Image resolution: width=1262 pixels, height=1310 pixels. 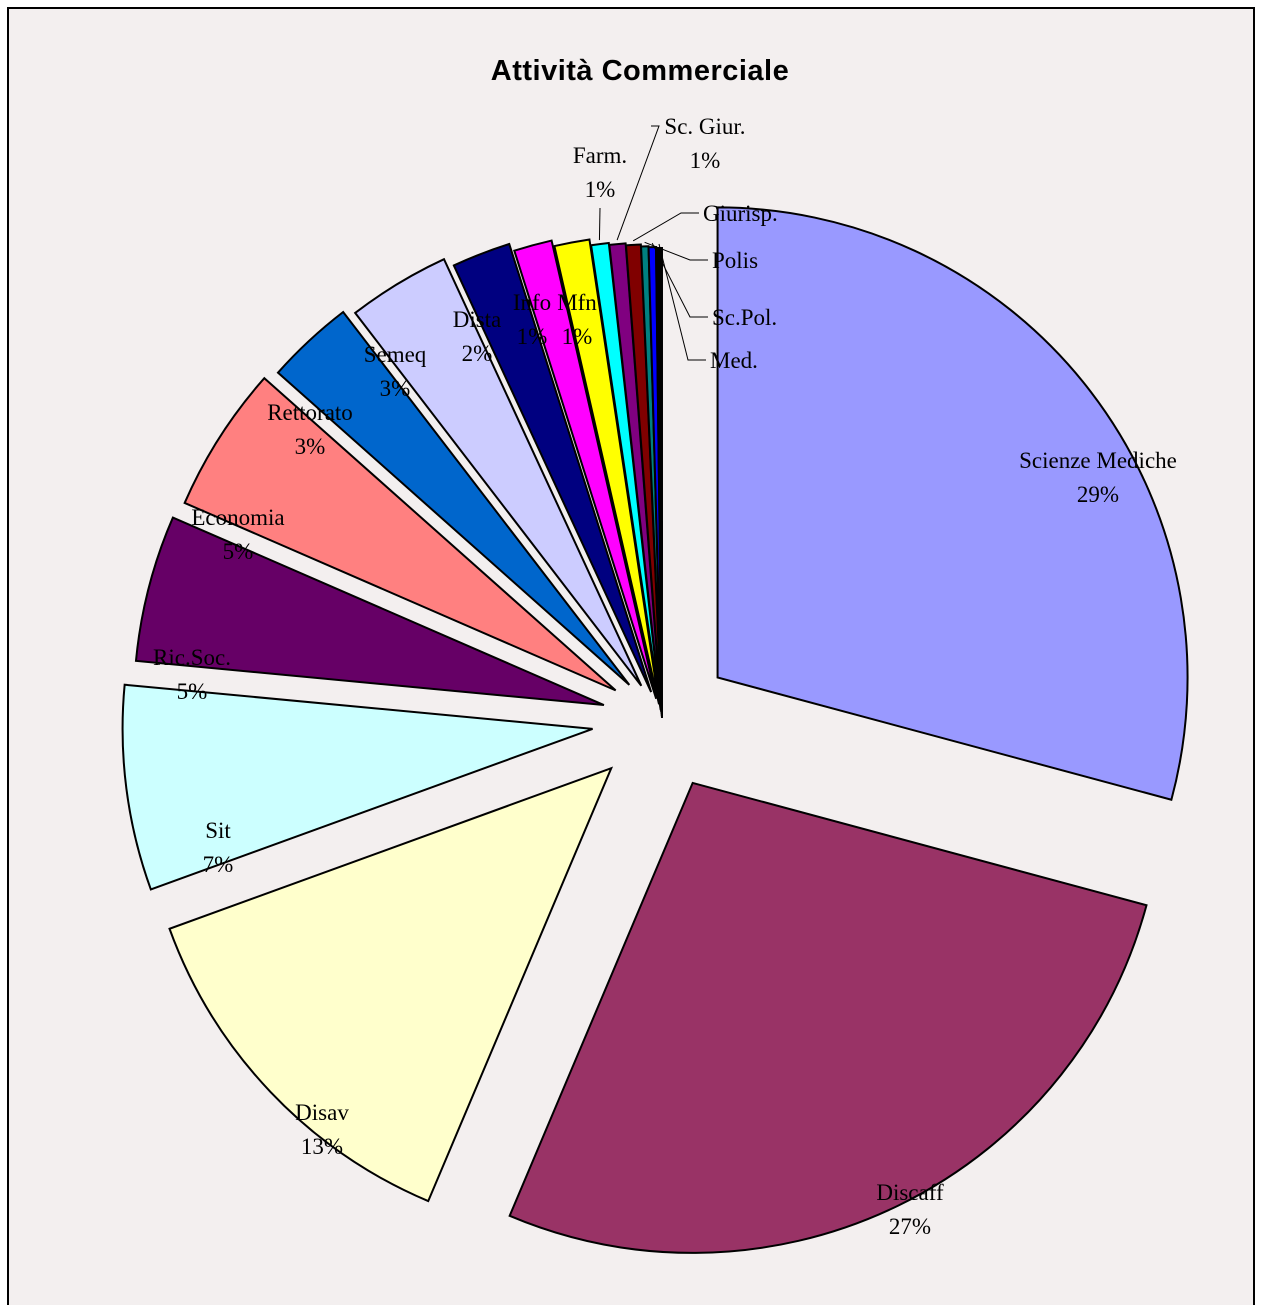 What do you see at coordinates (218, 864) in the screenshot?
I see `slice-percent-label-3: 7%` at bounding box center [218, 864].